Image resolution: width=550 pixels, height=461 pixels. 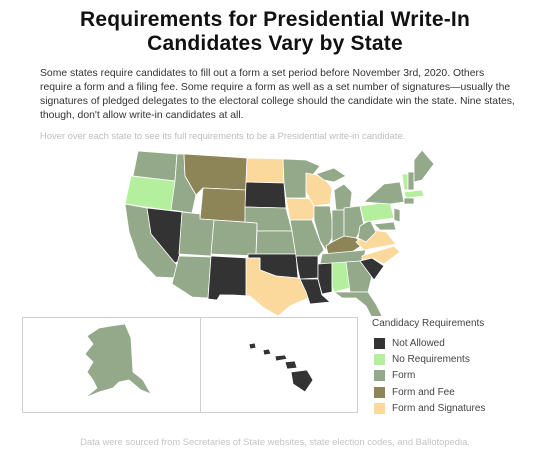 I want to click on state-washington, so click(x=155, y=166).